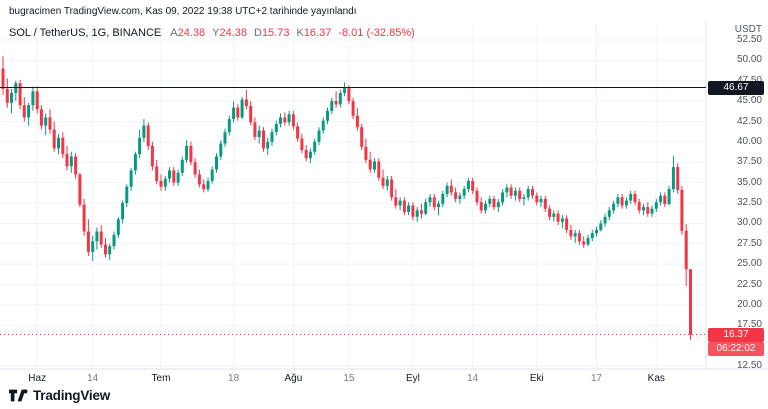 Image resolution: width=768 pixels, height=409 pixels. What do you see at coordinates (234, 378) in the screenshot?
I see `time-tick-label: 18` at bounding box center [234, 378].